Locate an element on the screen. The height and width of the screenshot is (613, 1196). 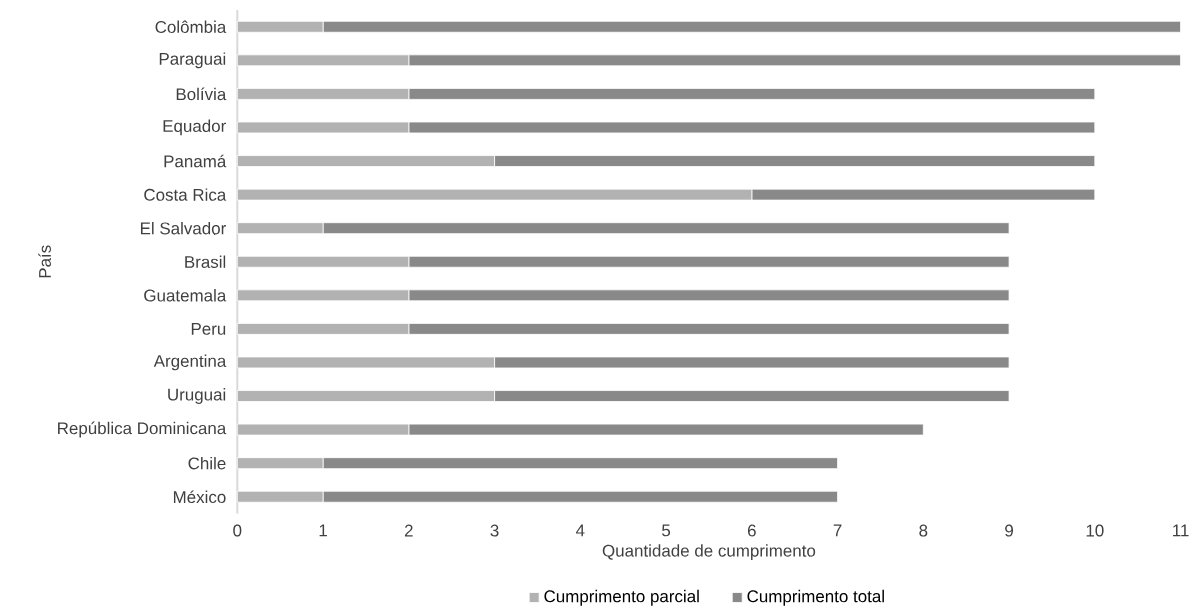
x-axis-title: Quantidade de cumprimento is located at coordinates (709, 552).